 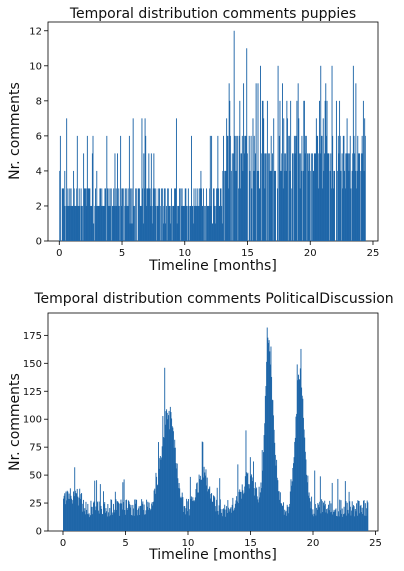 What do you see at coordinates (39, 136) in the screenshot?
I see `y-tick-label: 6` at bounding box center [39, 136].